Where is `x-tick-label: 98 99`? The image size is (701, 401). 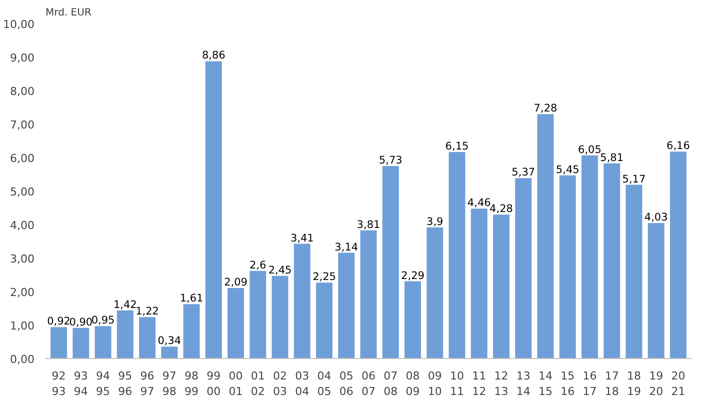
x-tick-label: 98 99 is located at coordinates (191, 384).